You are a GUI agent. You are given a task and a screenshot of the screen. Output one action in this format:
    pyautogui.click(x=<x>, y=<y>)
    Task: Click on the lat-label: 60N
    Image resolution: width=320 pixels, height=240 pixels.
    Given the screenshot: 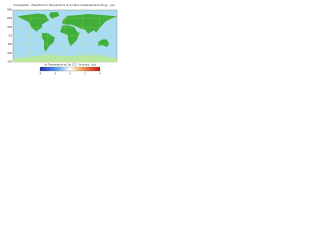 What is the action you would take?
    pyautogui.click(x=9, y=18)
    